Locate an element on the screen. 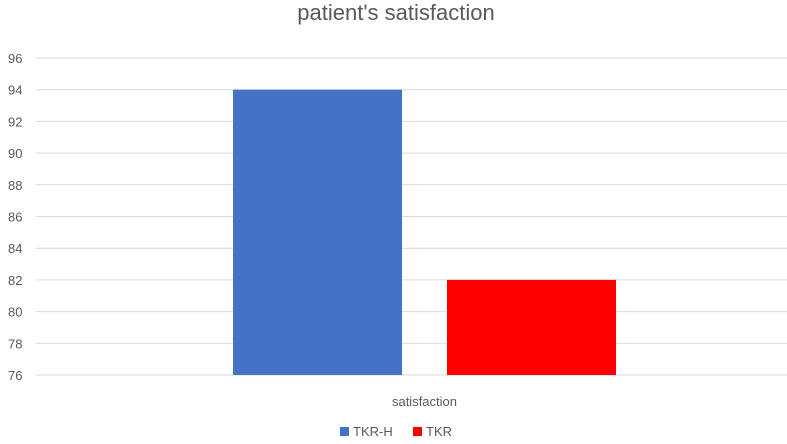 Image resolution: width=787 pixels, height=444 pixels. chart-title: patient's satisfaction is located at coordinates (395, 12).